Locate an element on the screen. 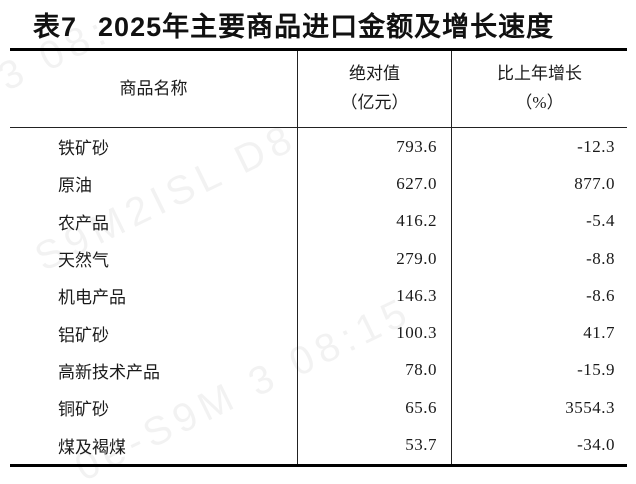 The image size is (636, 484). table-title-text: 2025年主要商品进口金额及增长速度 is located at coordinates (326, 27).